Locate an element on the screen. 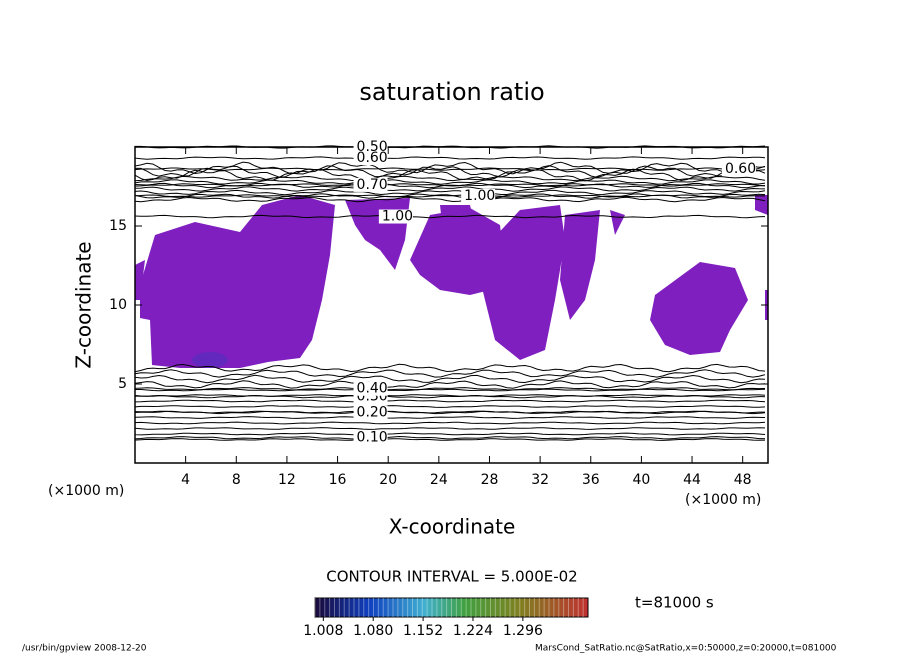 The height and width of the screenshot is (658, 904). x-tick-label: 4 is located at coordinates (185, 480).